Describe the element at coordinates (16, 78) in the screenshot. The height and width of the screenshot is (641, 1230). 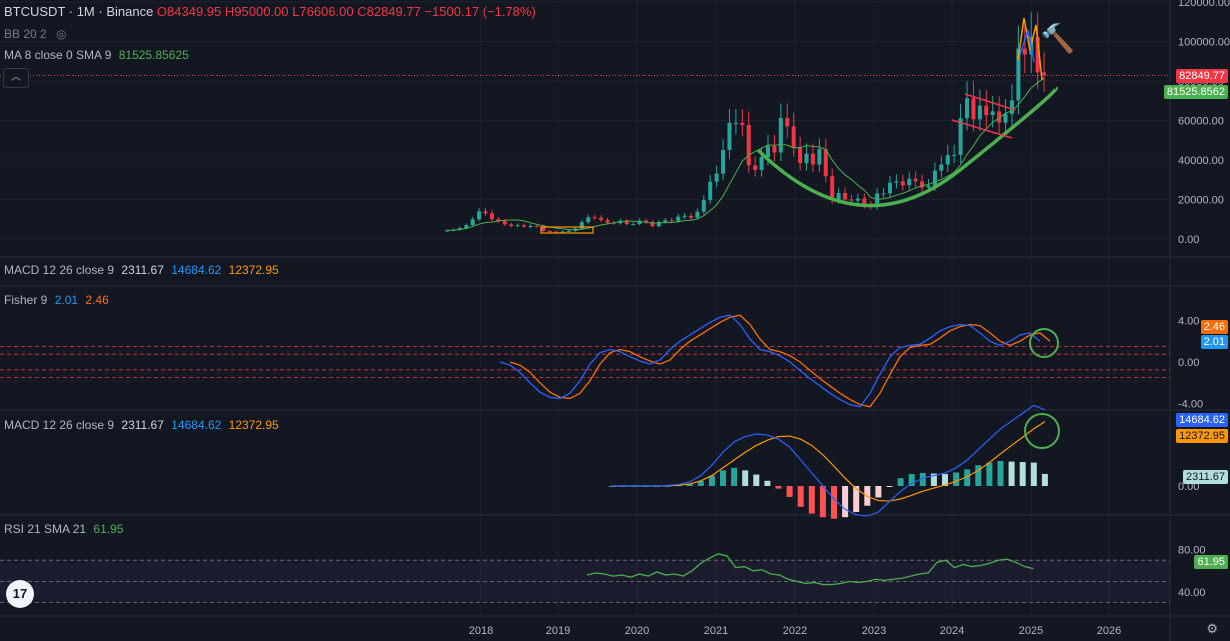
I see `chevron-up-icon: ︿` at that location.